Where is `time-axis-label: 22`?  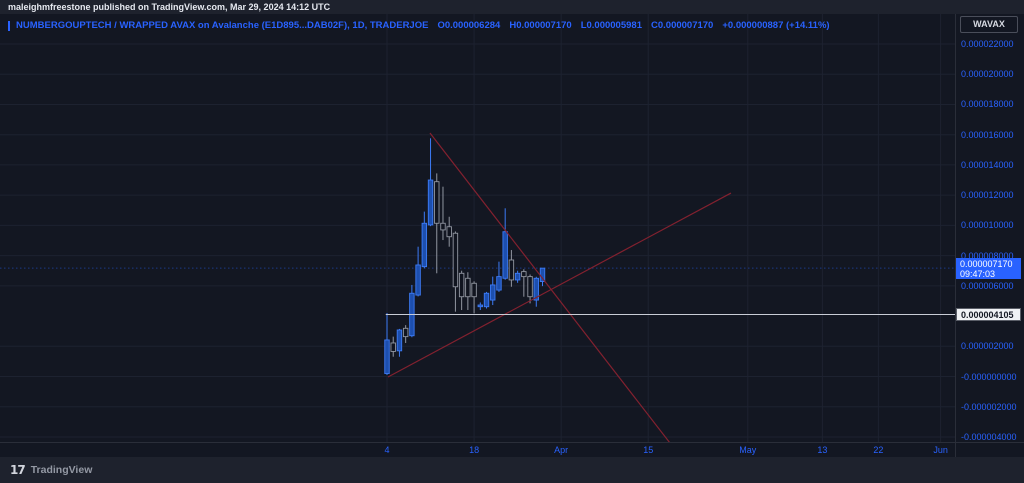
time-axis-label: 22 is located at coordinates (878, 450).